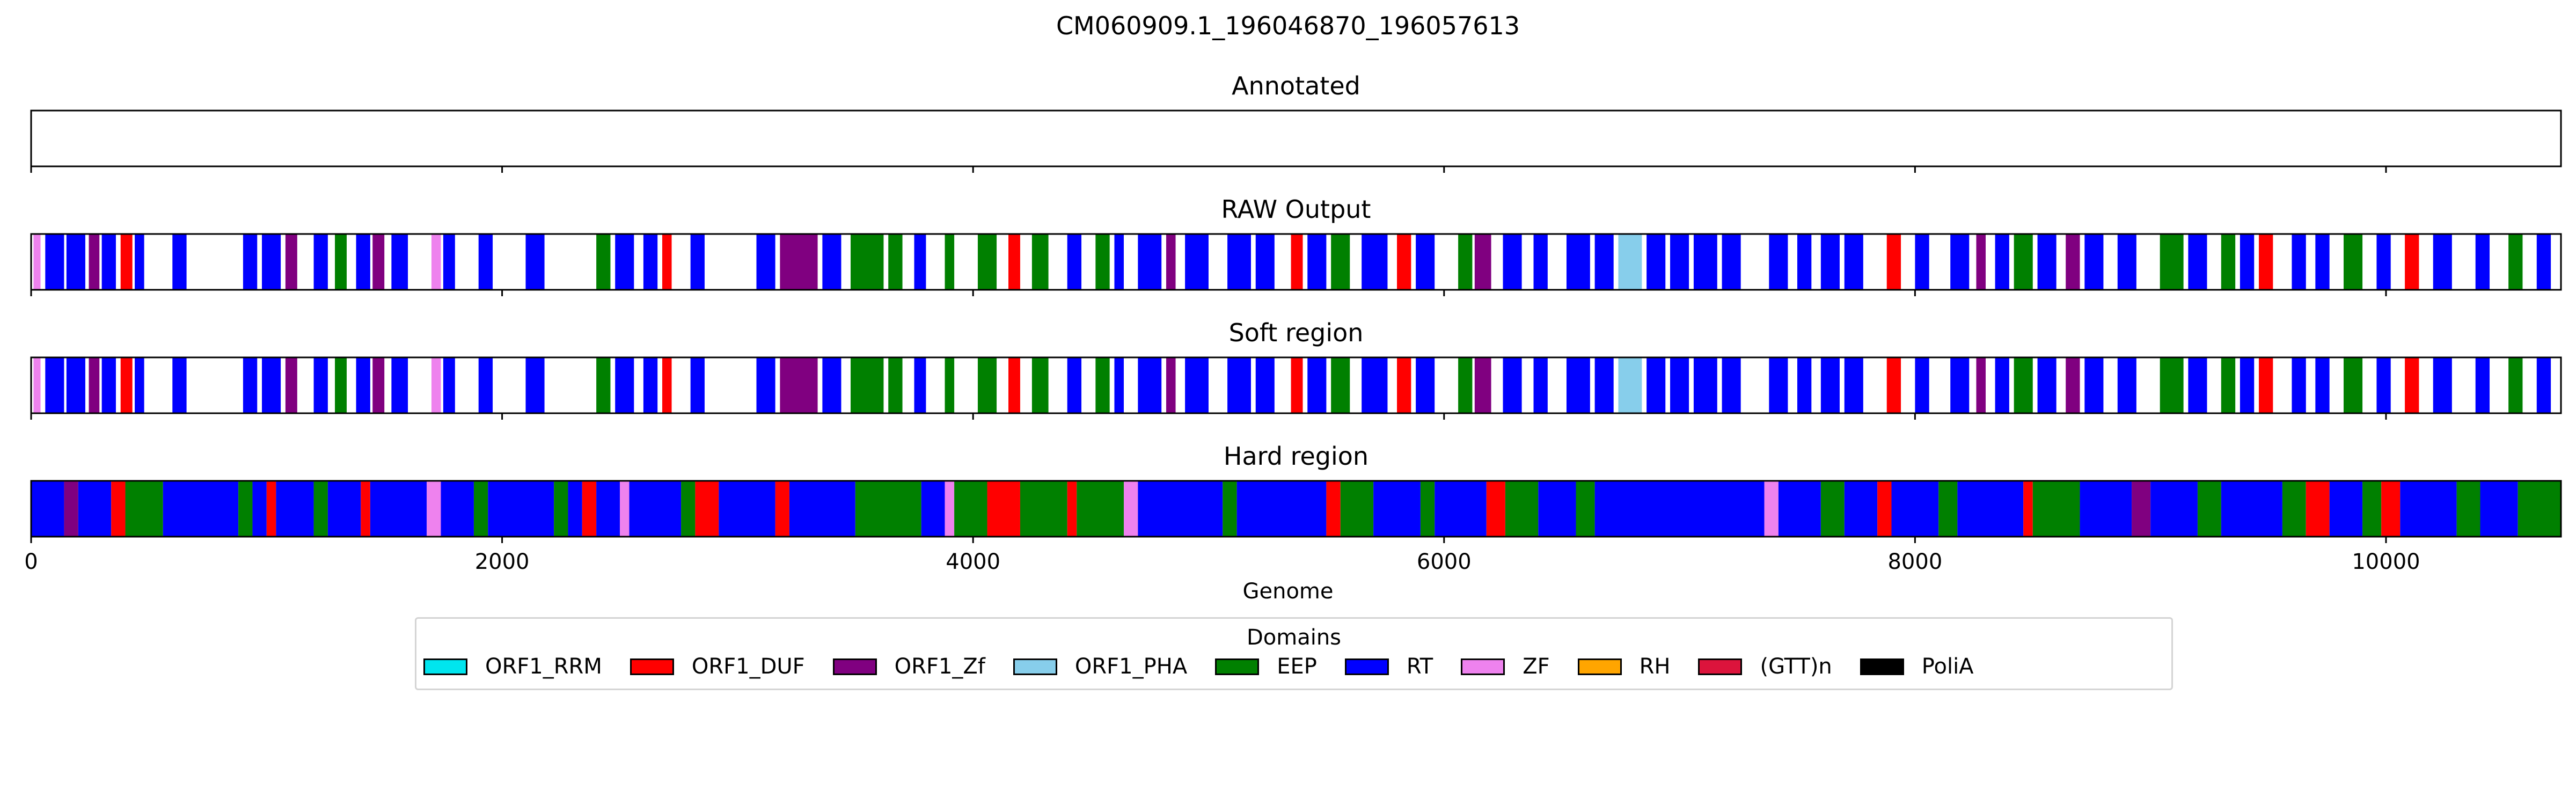 Image resolution: width=2576 pixels, height=805 pixels. I want to click on legend-item: ORF1_PHA, so click(1100, 666).